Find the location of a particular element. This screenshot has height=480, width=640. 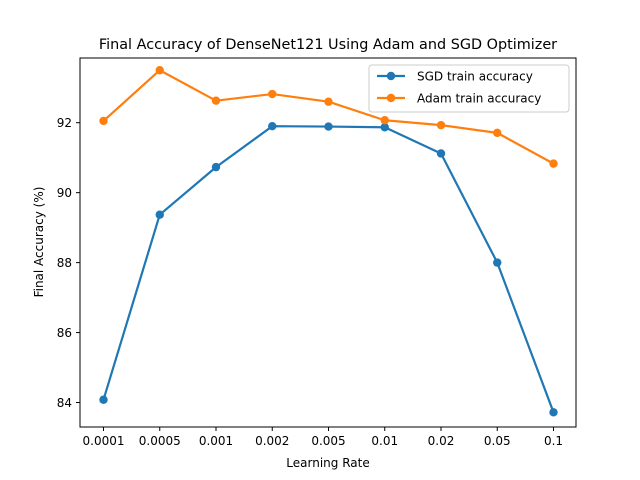

x-tick-label: 0.005 is located at coordinates (328, 441).